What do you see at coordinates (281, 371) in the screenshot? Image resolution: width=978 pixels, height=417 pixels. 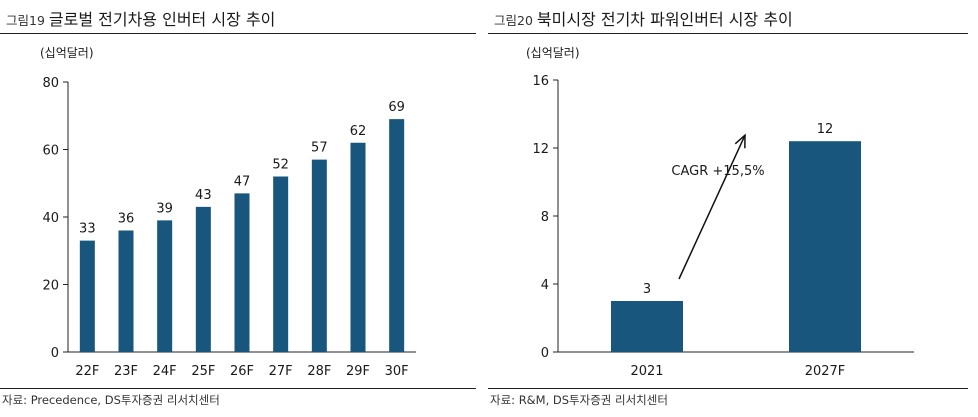 I see `left-x-tick-label-5: 27F` at bounding box center [281, 371].